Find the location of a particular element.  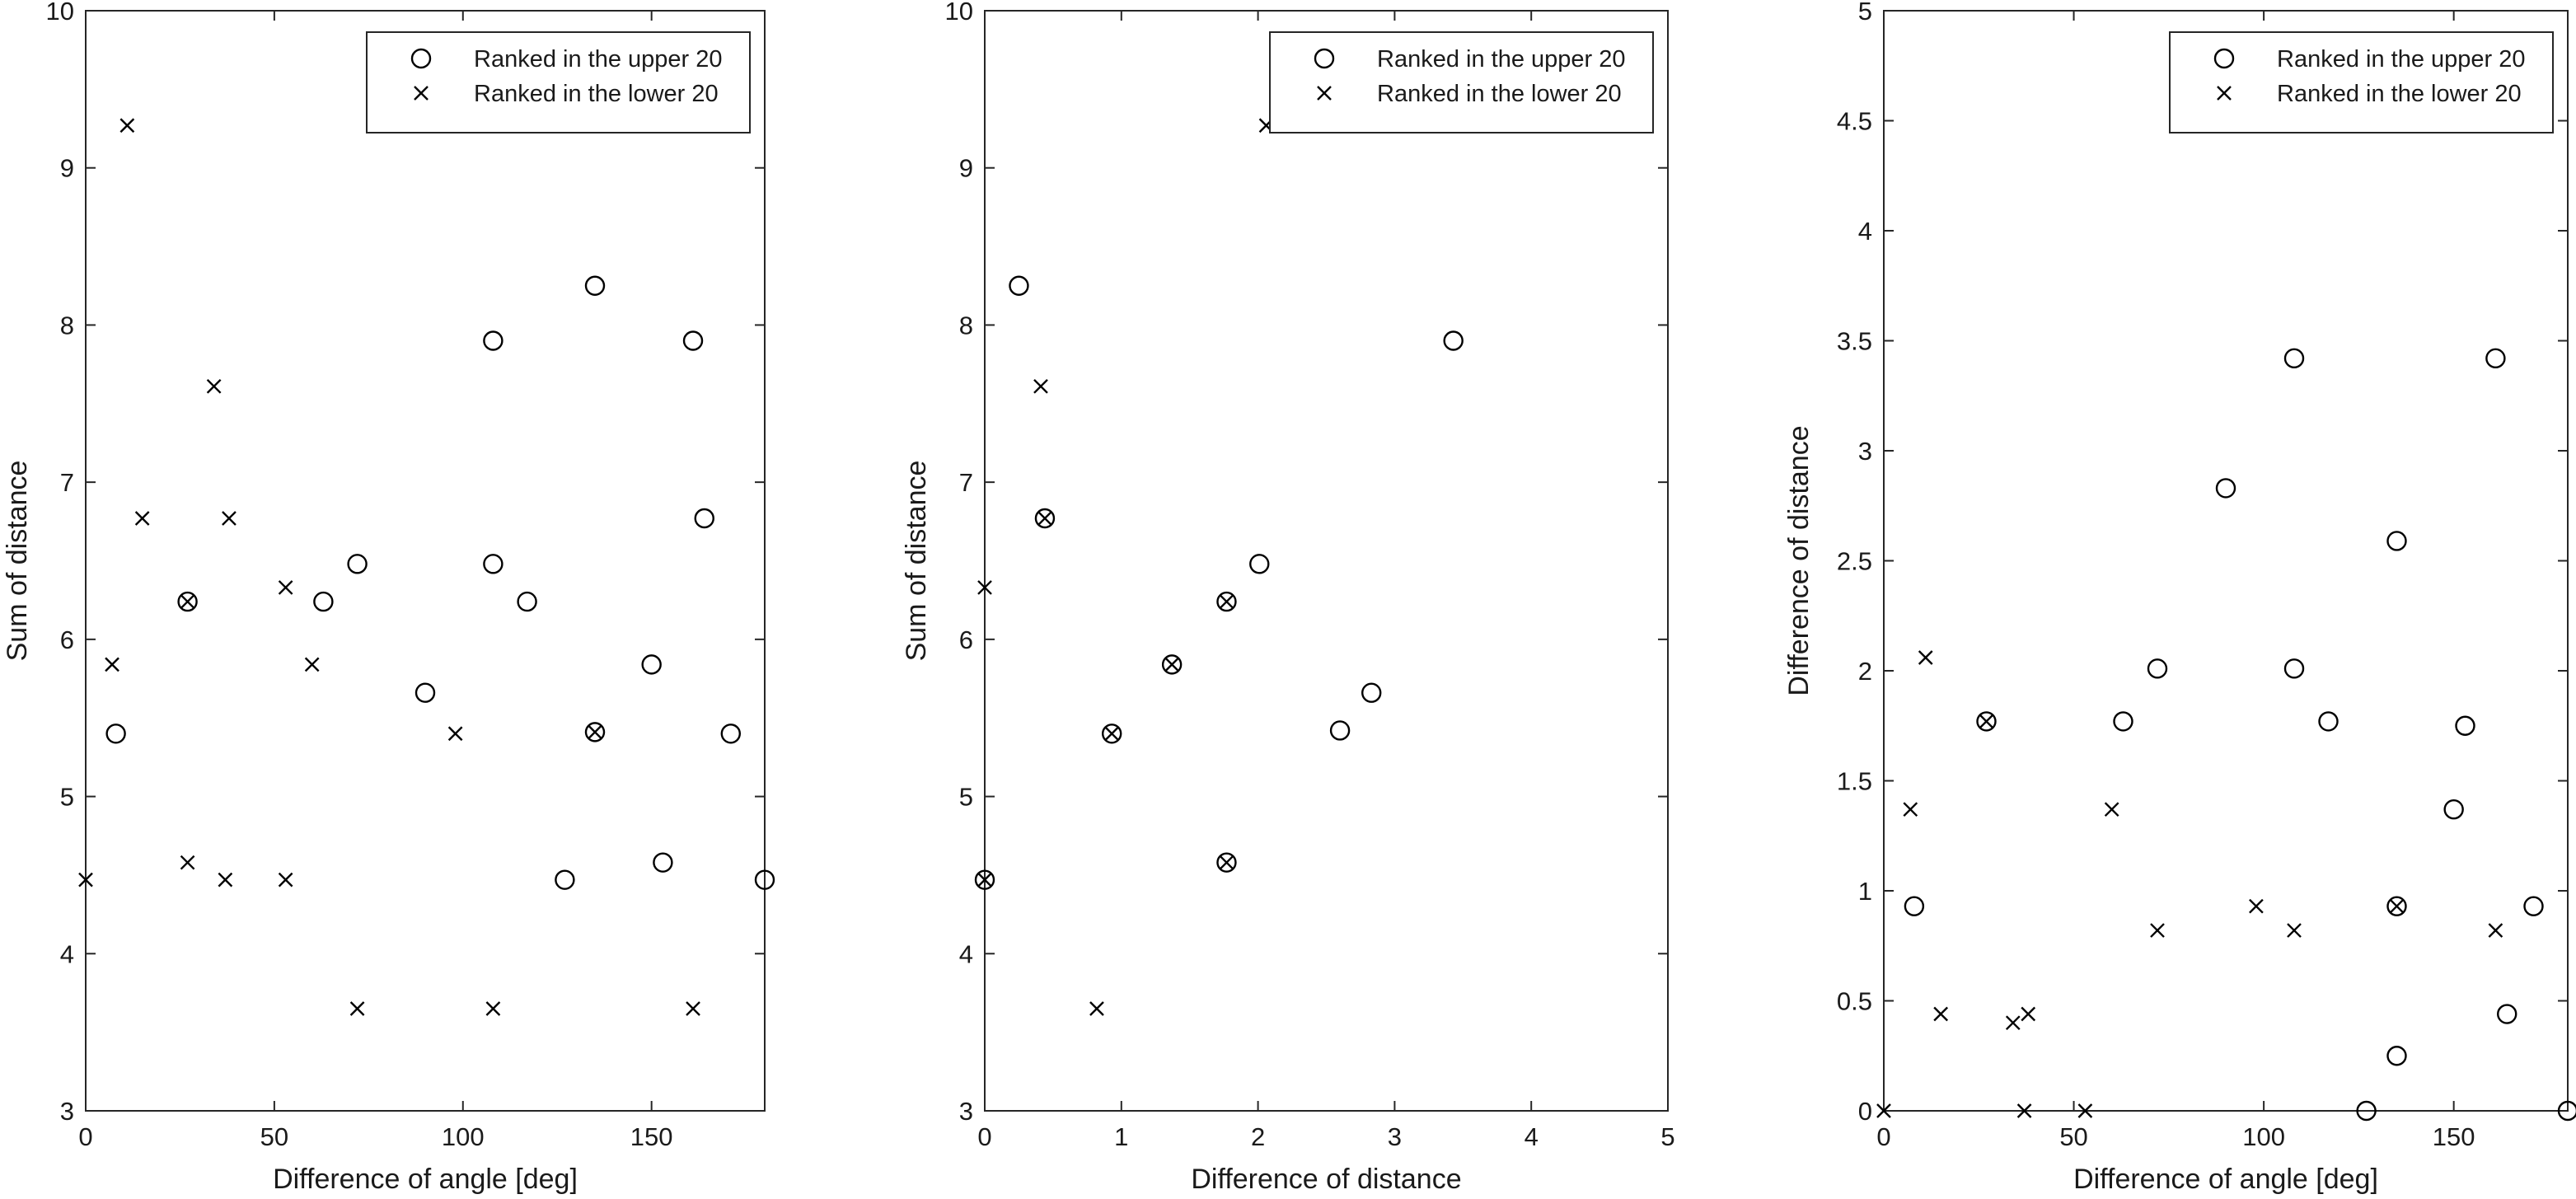

x-tick-label: 50 is located at coordinates (2073, 1136).